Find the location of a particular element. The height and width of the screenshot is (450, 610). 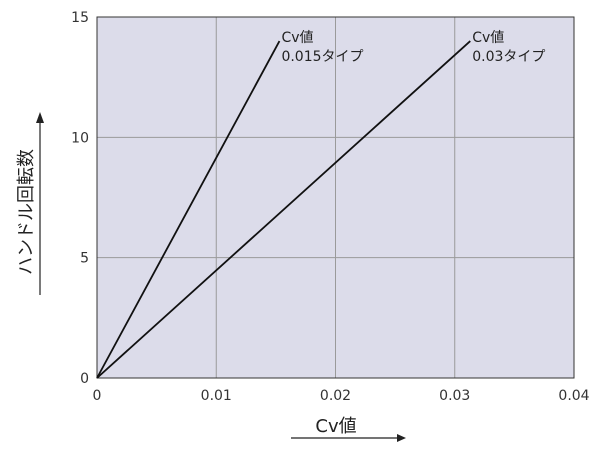

annotations: Cv値 0.015タイプ Cv値 0.03タイプ is located at coordinates (413, 47).